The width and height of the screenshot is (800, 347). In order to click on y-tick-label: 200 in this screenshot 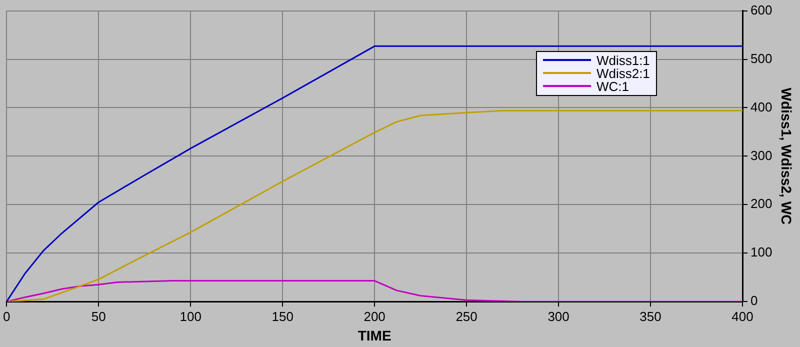, I will do `click(761, 204)`.